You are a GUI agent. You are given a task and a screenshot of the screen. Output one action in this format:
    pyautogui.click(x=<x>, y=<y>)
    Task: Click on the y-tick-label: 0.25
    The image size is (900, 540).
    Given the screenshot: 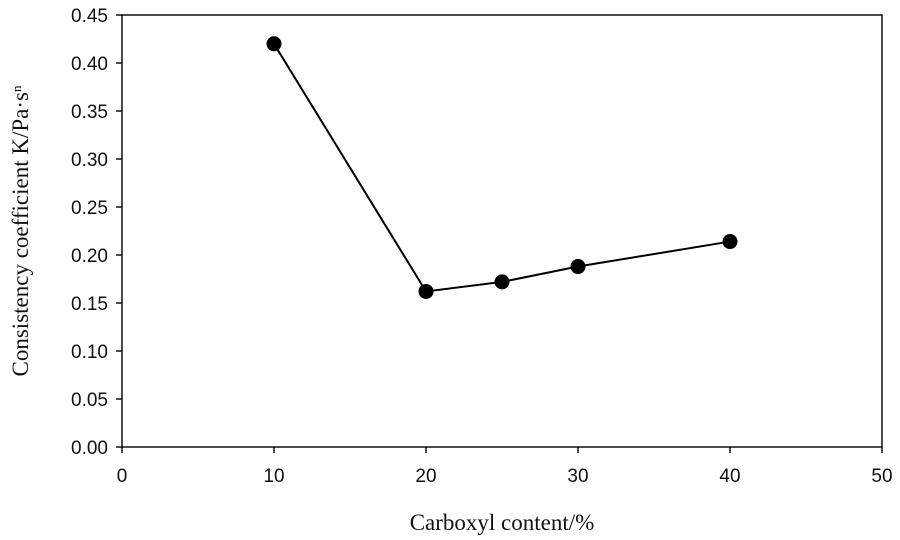 What is the action you would take?
    pyautogui.click(x=89, y=208)
    